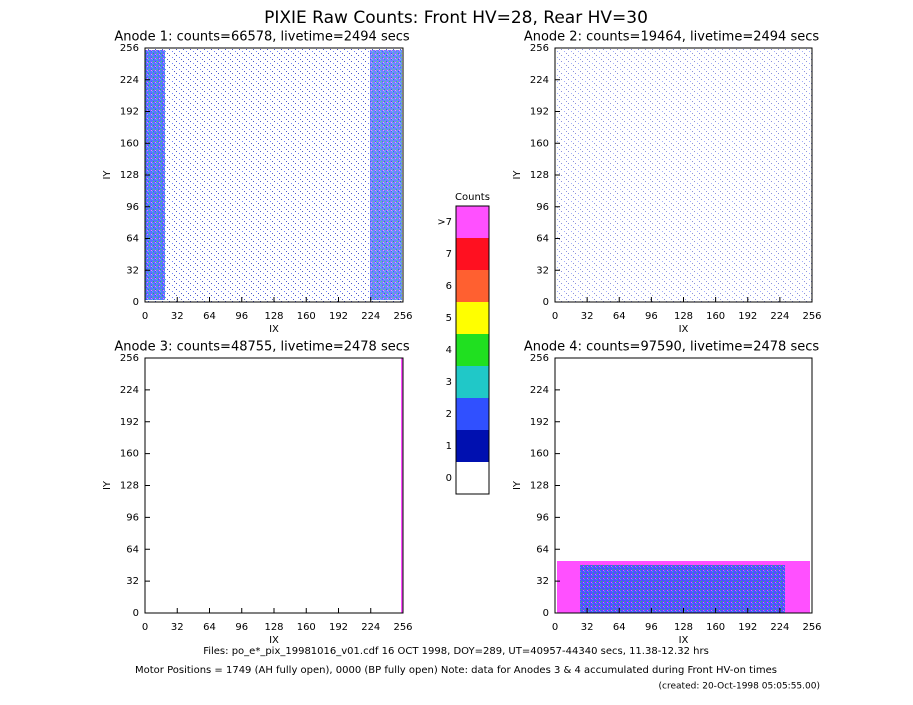 The height and width of the screenshot is (705, 913). Describe the element at coordinates (274, 485) in the screenshot. I see `plot-frame` at that location.